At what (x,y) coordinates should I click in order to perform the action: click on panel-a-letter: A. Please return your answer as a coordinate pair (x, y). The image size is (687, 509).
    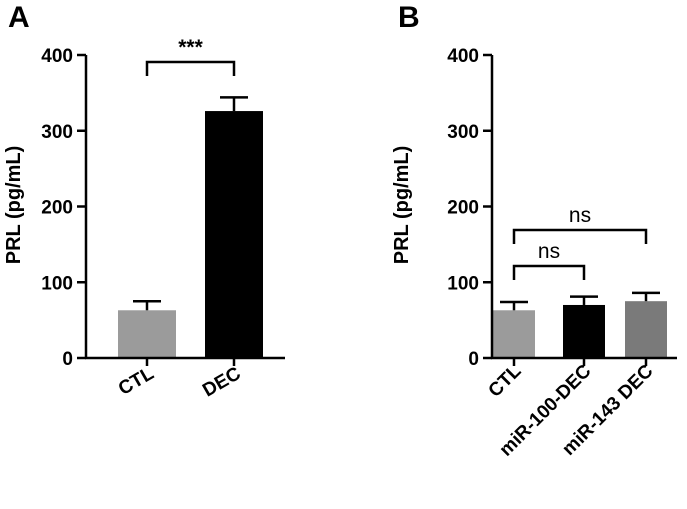
    Looking at the image, I should click on (19, 17).